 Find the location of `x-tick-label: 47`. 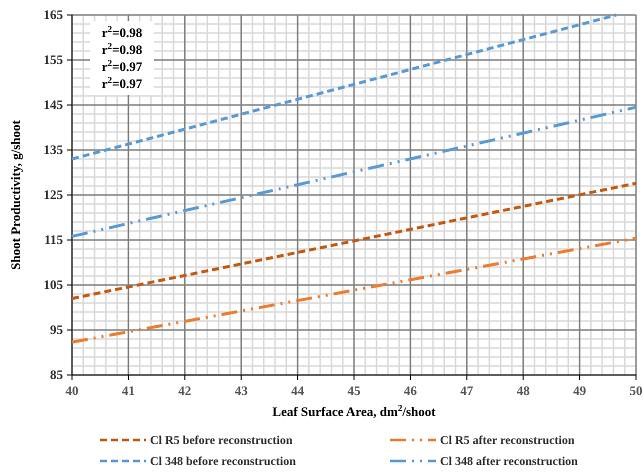

x-tick-label: 47 is located at coordinates (467, 390).